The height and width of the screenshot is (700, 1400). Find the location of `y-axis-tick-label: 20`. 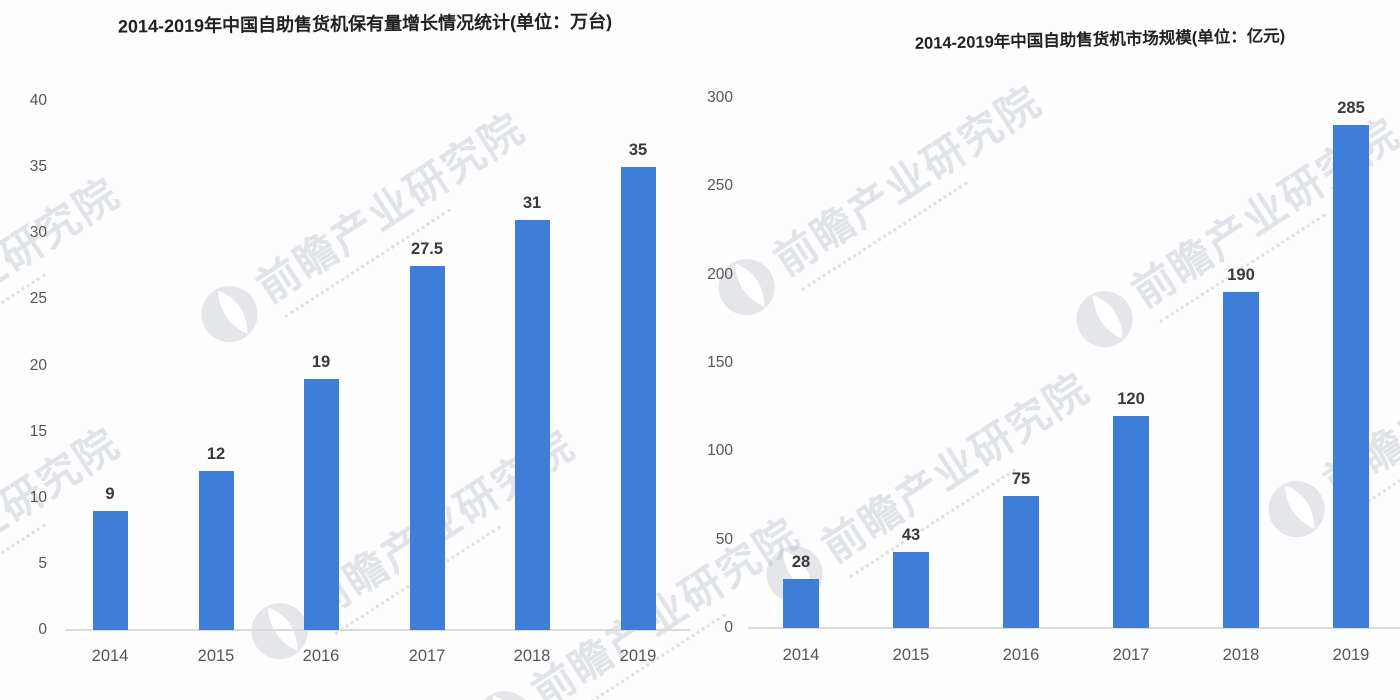

y-axis-tick-label: 20 is located at coordinates (38, 365).